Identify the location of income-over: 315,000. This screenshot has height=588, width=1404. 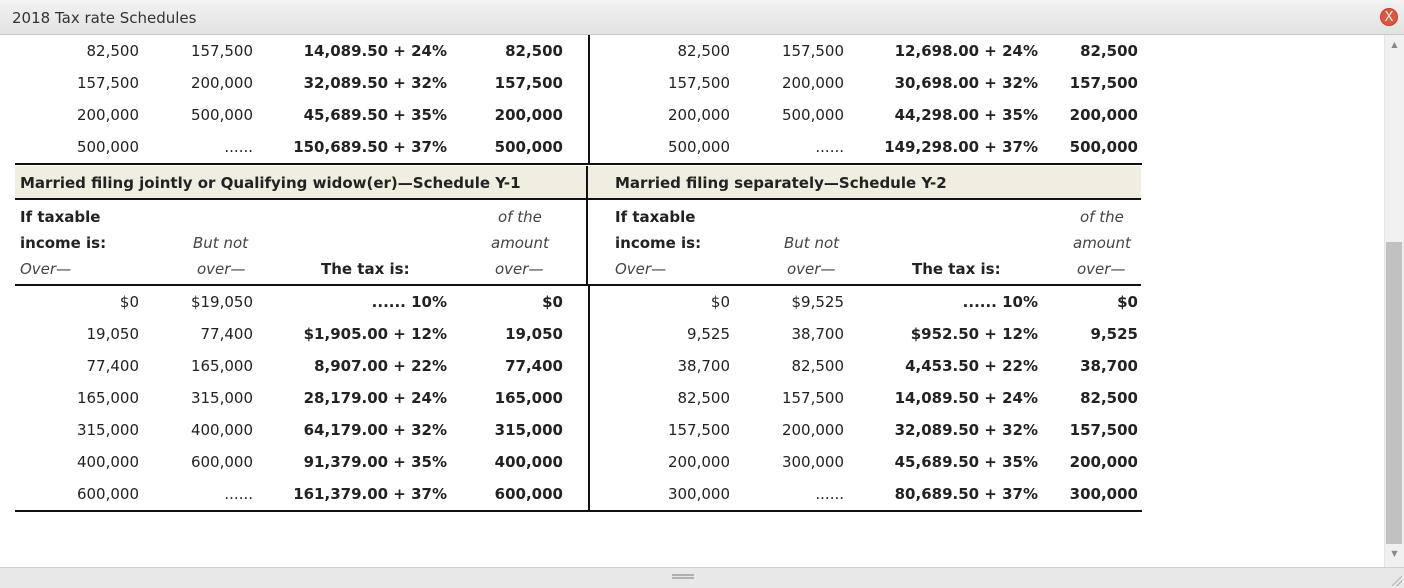
(107, 430).